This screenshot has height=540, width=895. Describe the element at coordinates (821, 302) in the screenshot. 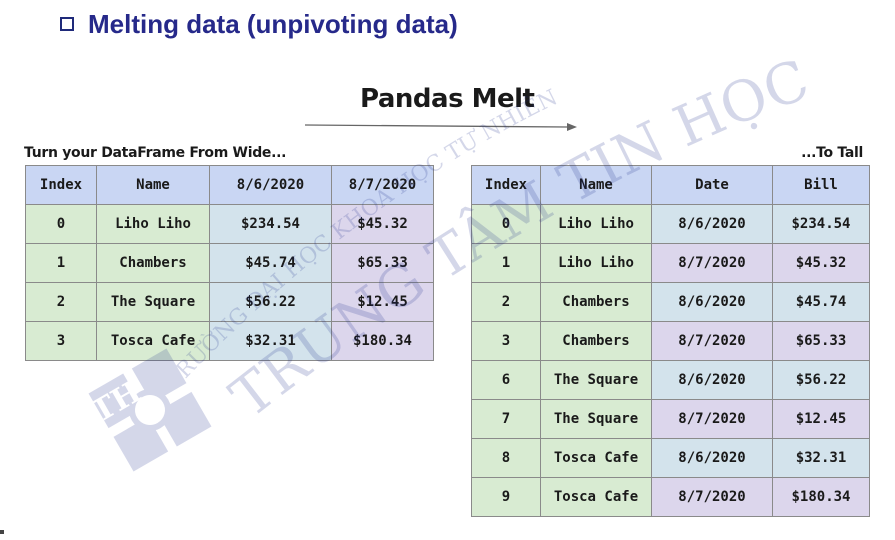

I see `bill-cell: $45.74` at that location.